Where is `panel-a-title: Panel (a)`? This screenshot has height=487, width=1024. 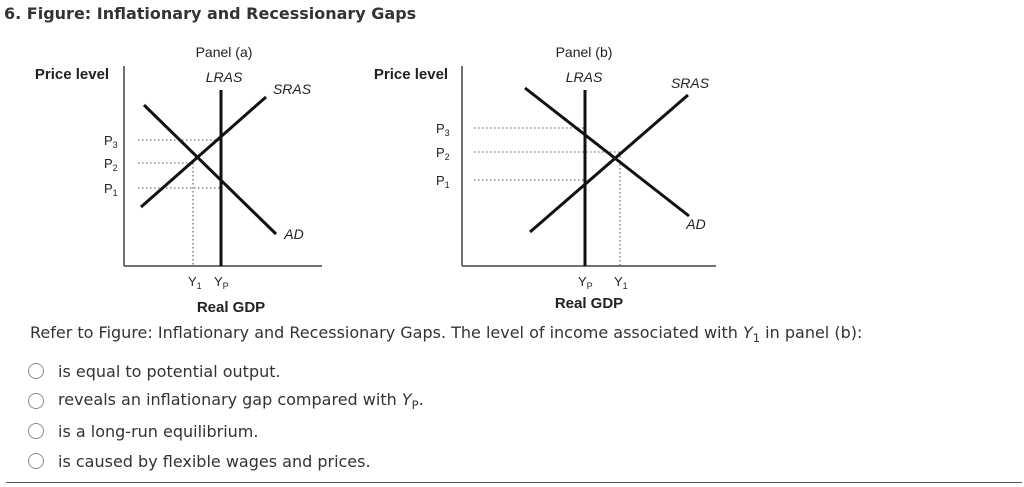 panel-a-title: Panel (a) is located at coordinates (224, 52).